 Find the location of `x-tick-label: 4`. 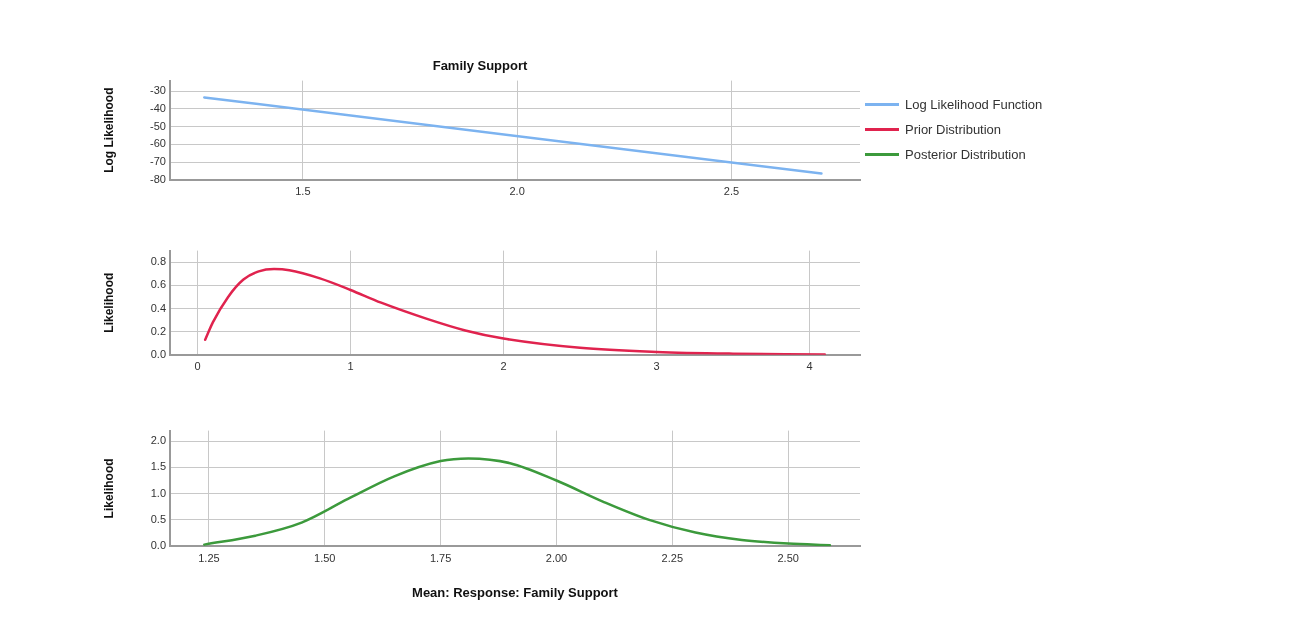

x-tick-label: 4 is located at coordinates (809, 366).